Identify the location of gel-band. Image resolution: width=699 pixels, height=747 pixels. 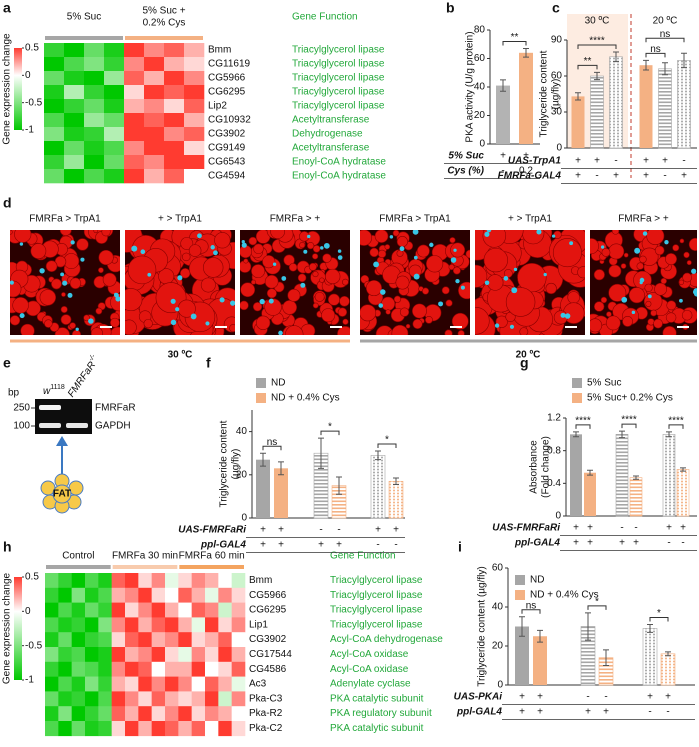
(50, 425).